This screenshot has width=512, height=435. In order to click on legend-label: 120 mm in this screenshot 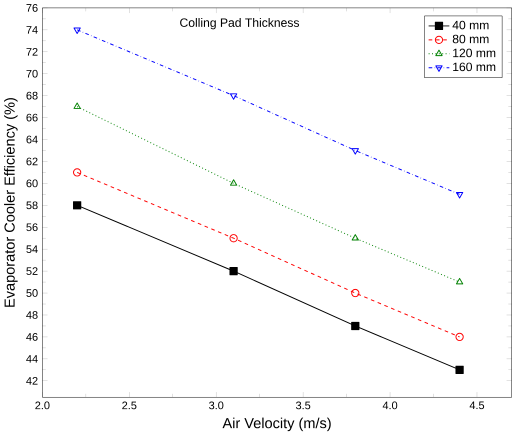, I will do `click(474, 53)`.